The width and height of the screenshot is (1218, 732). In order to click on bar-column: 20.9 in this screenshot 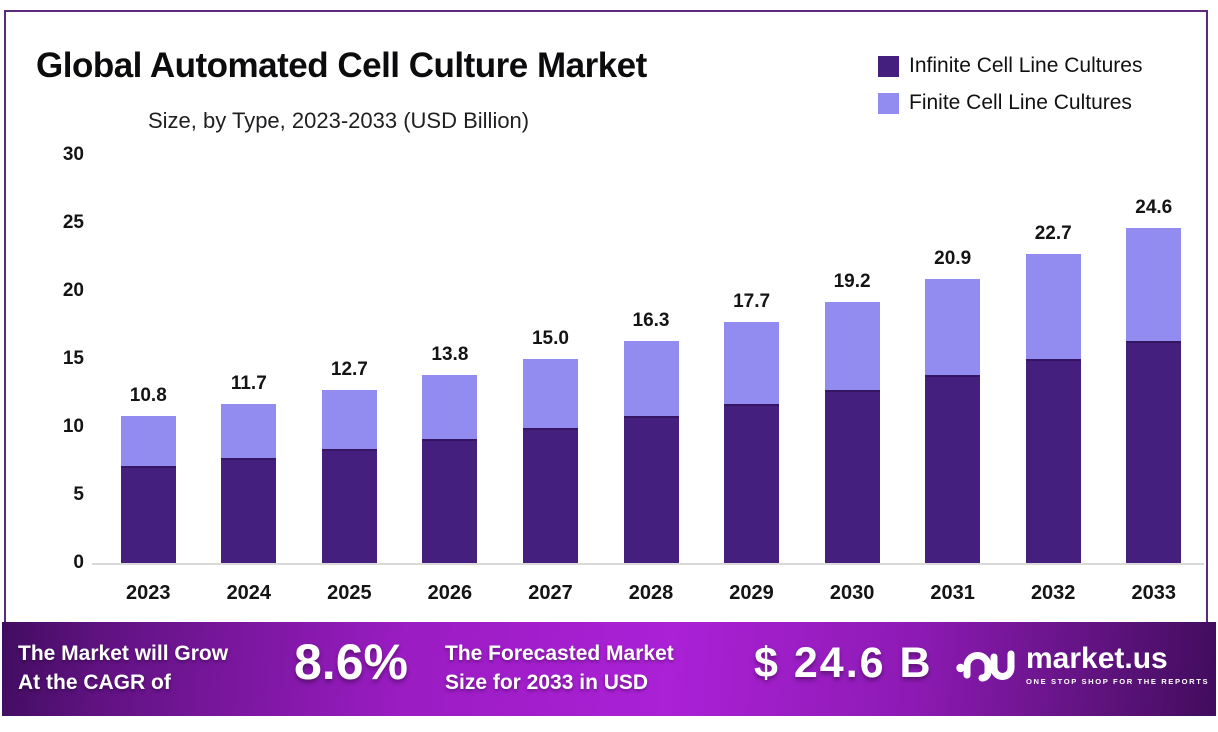, I will do `click(952, 359)`.